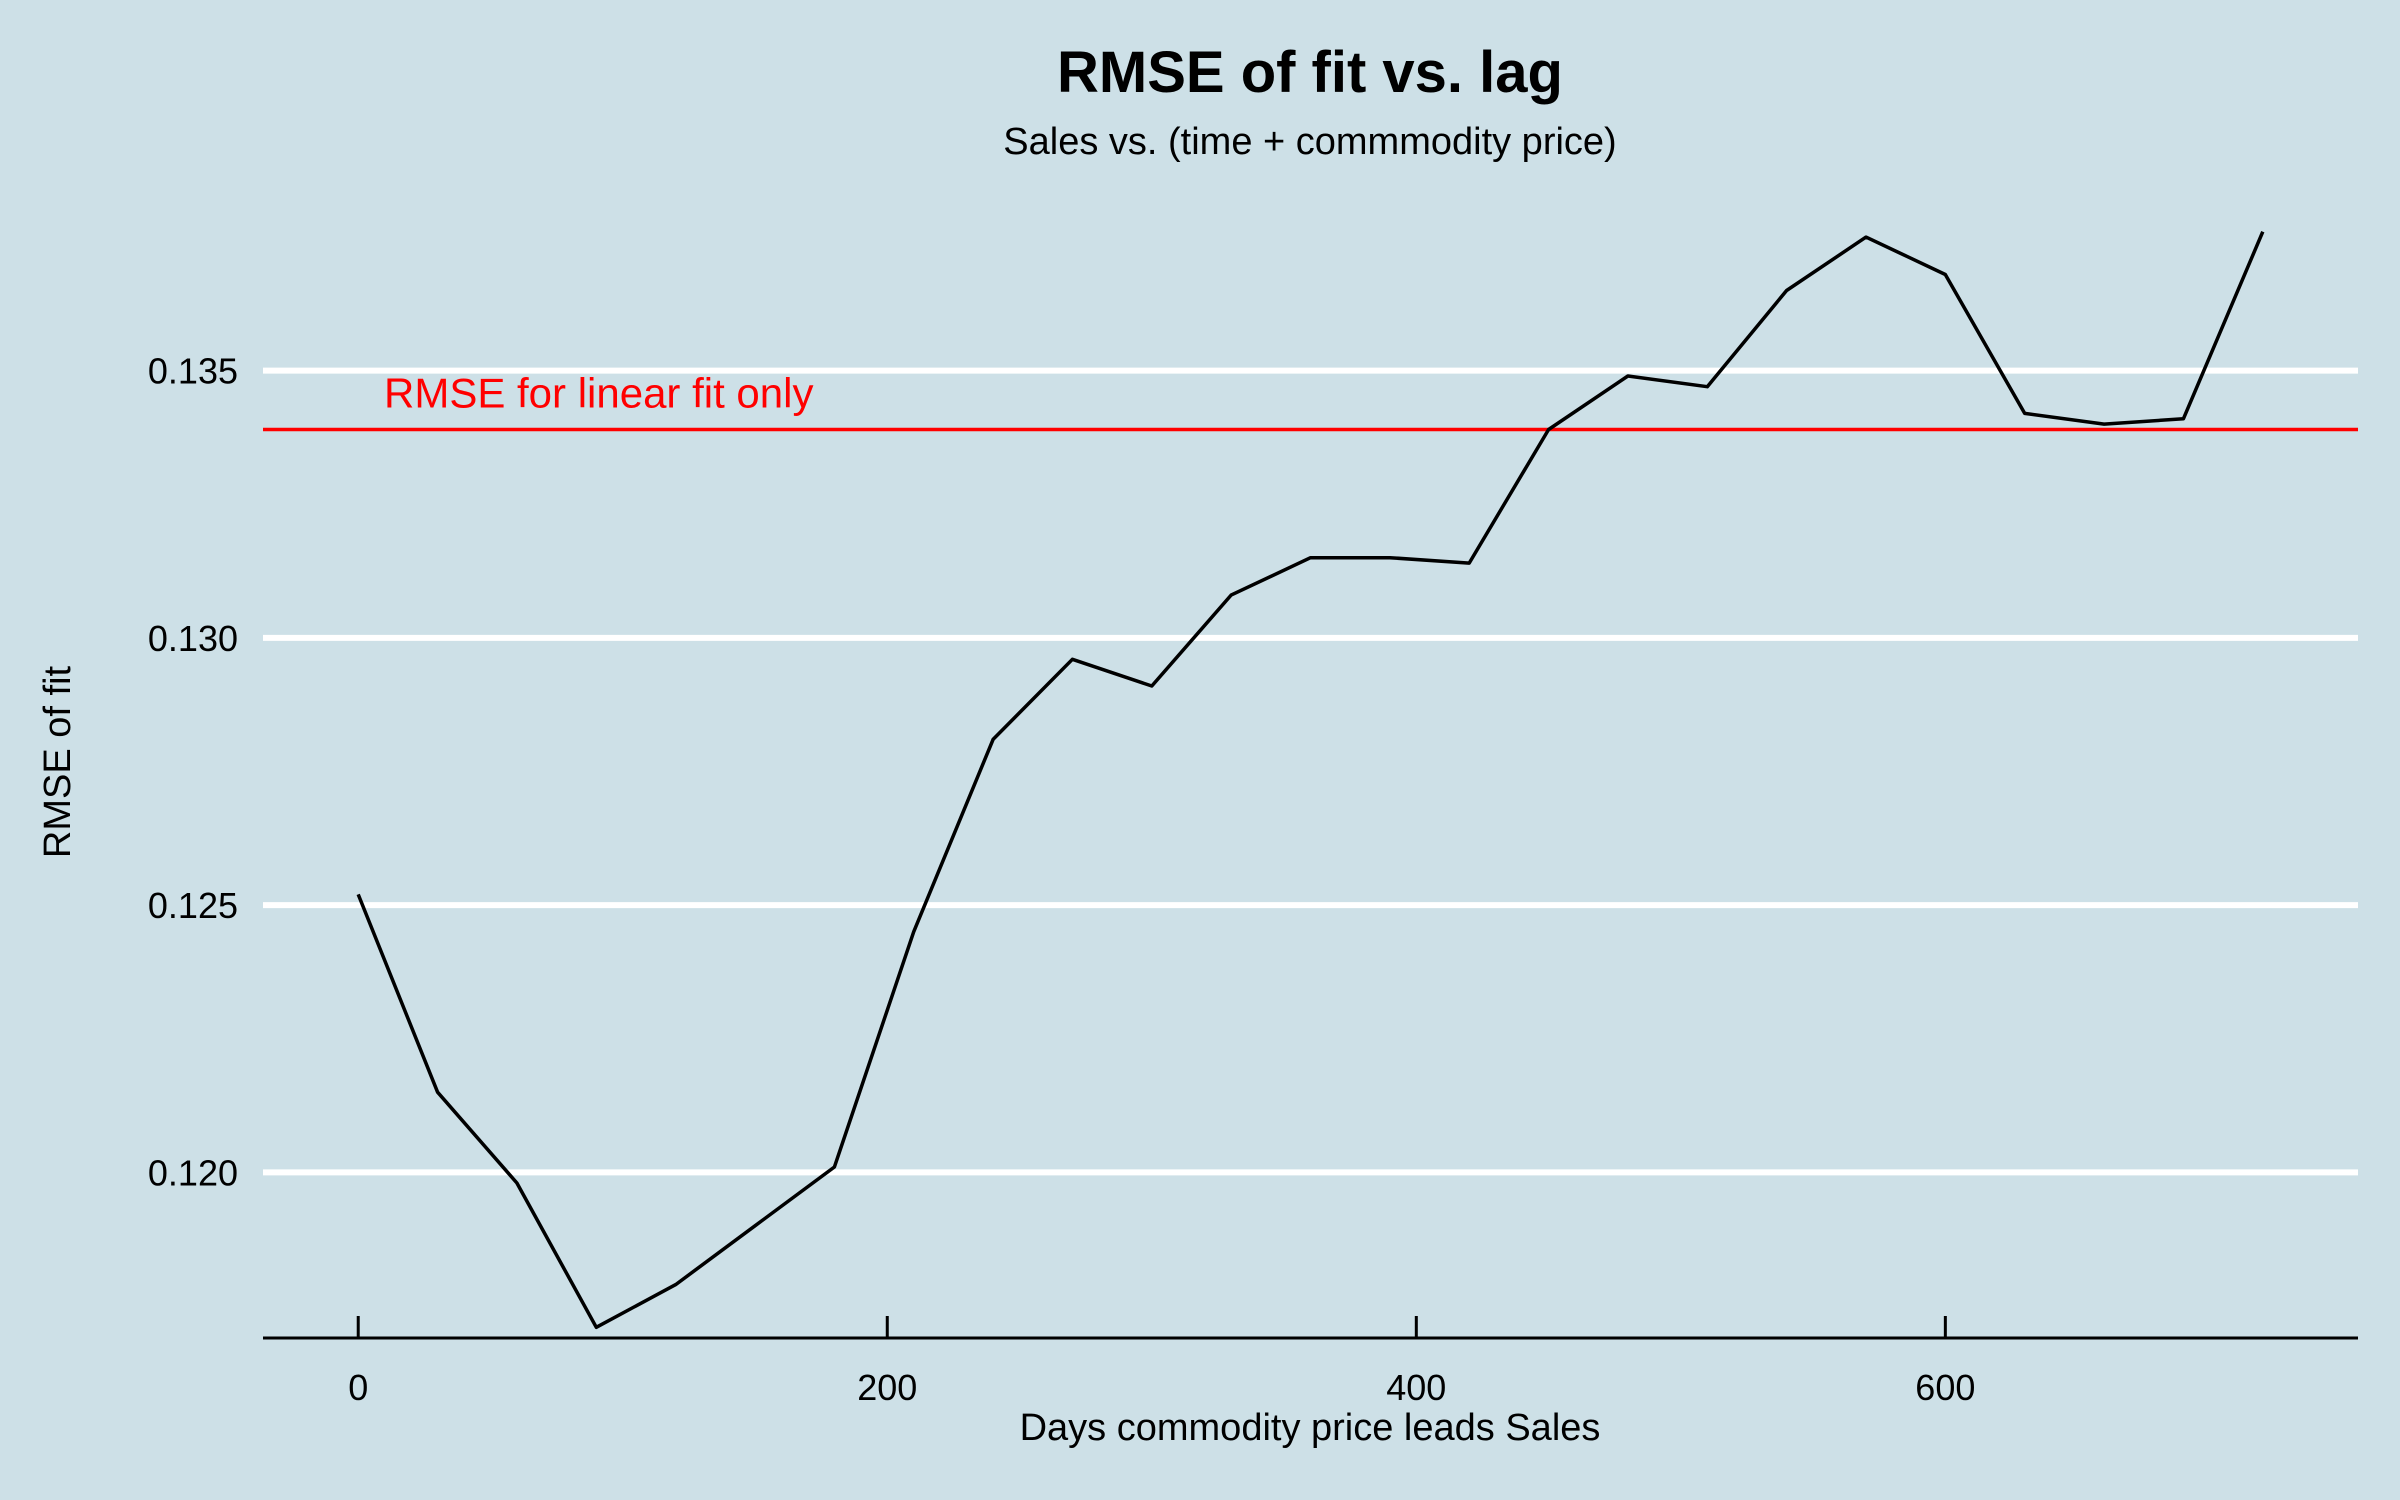 The height and width of the screenshot is (1500, 2400). I want to click on y-tick-label: 0.135, so click(193, 371).